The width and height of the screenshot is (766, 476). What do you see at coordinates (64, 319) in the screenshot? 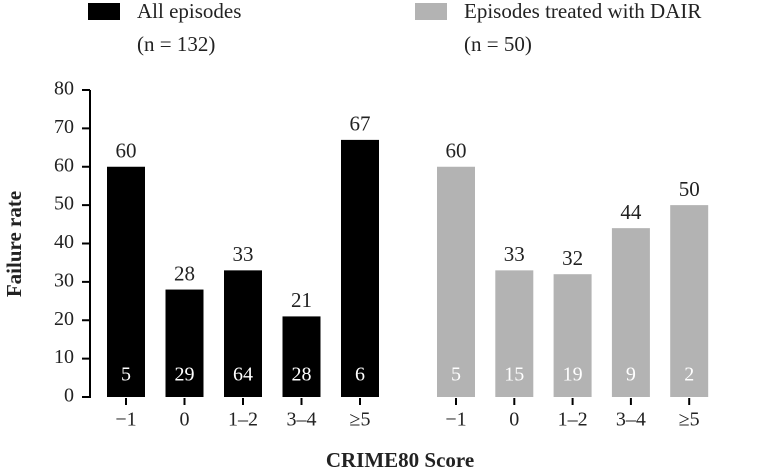
I see `y-tick-label: 20` at bounding box center [64, 319].